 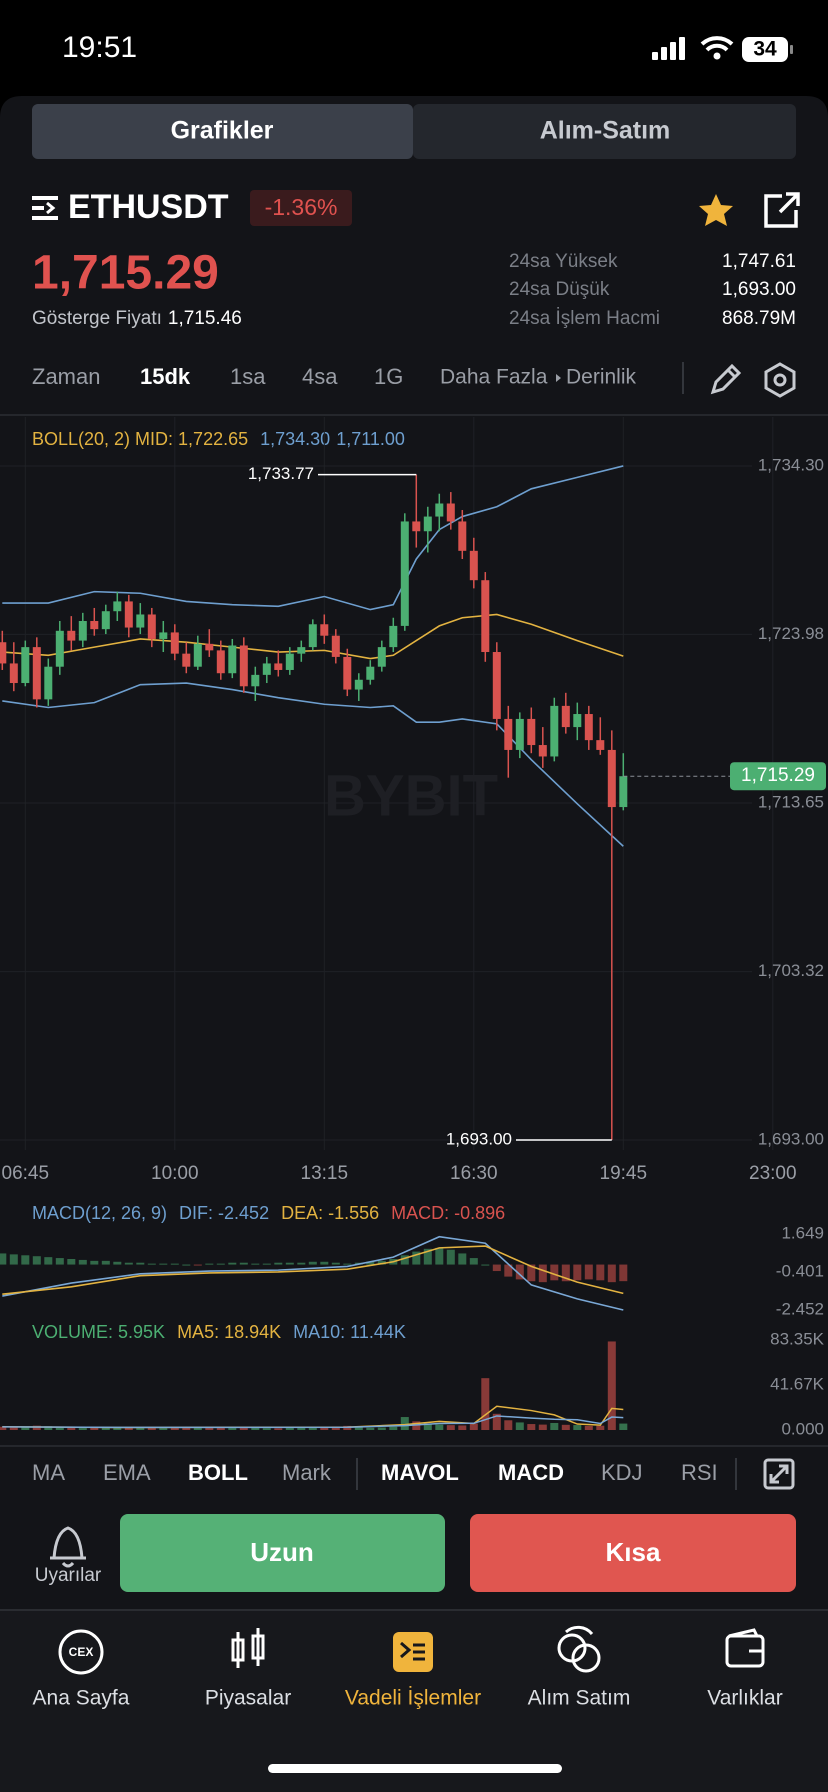 What do you see at coordinates (81, 1652) in the screenshot?
I see `home-icon` at bounding box center [81, 1652].